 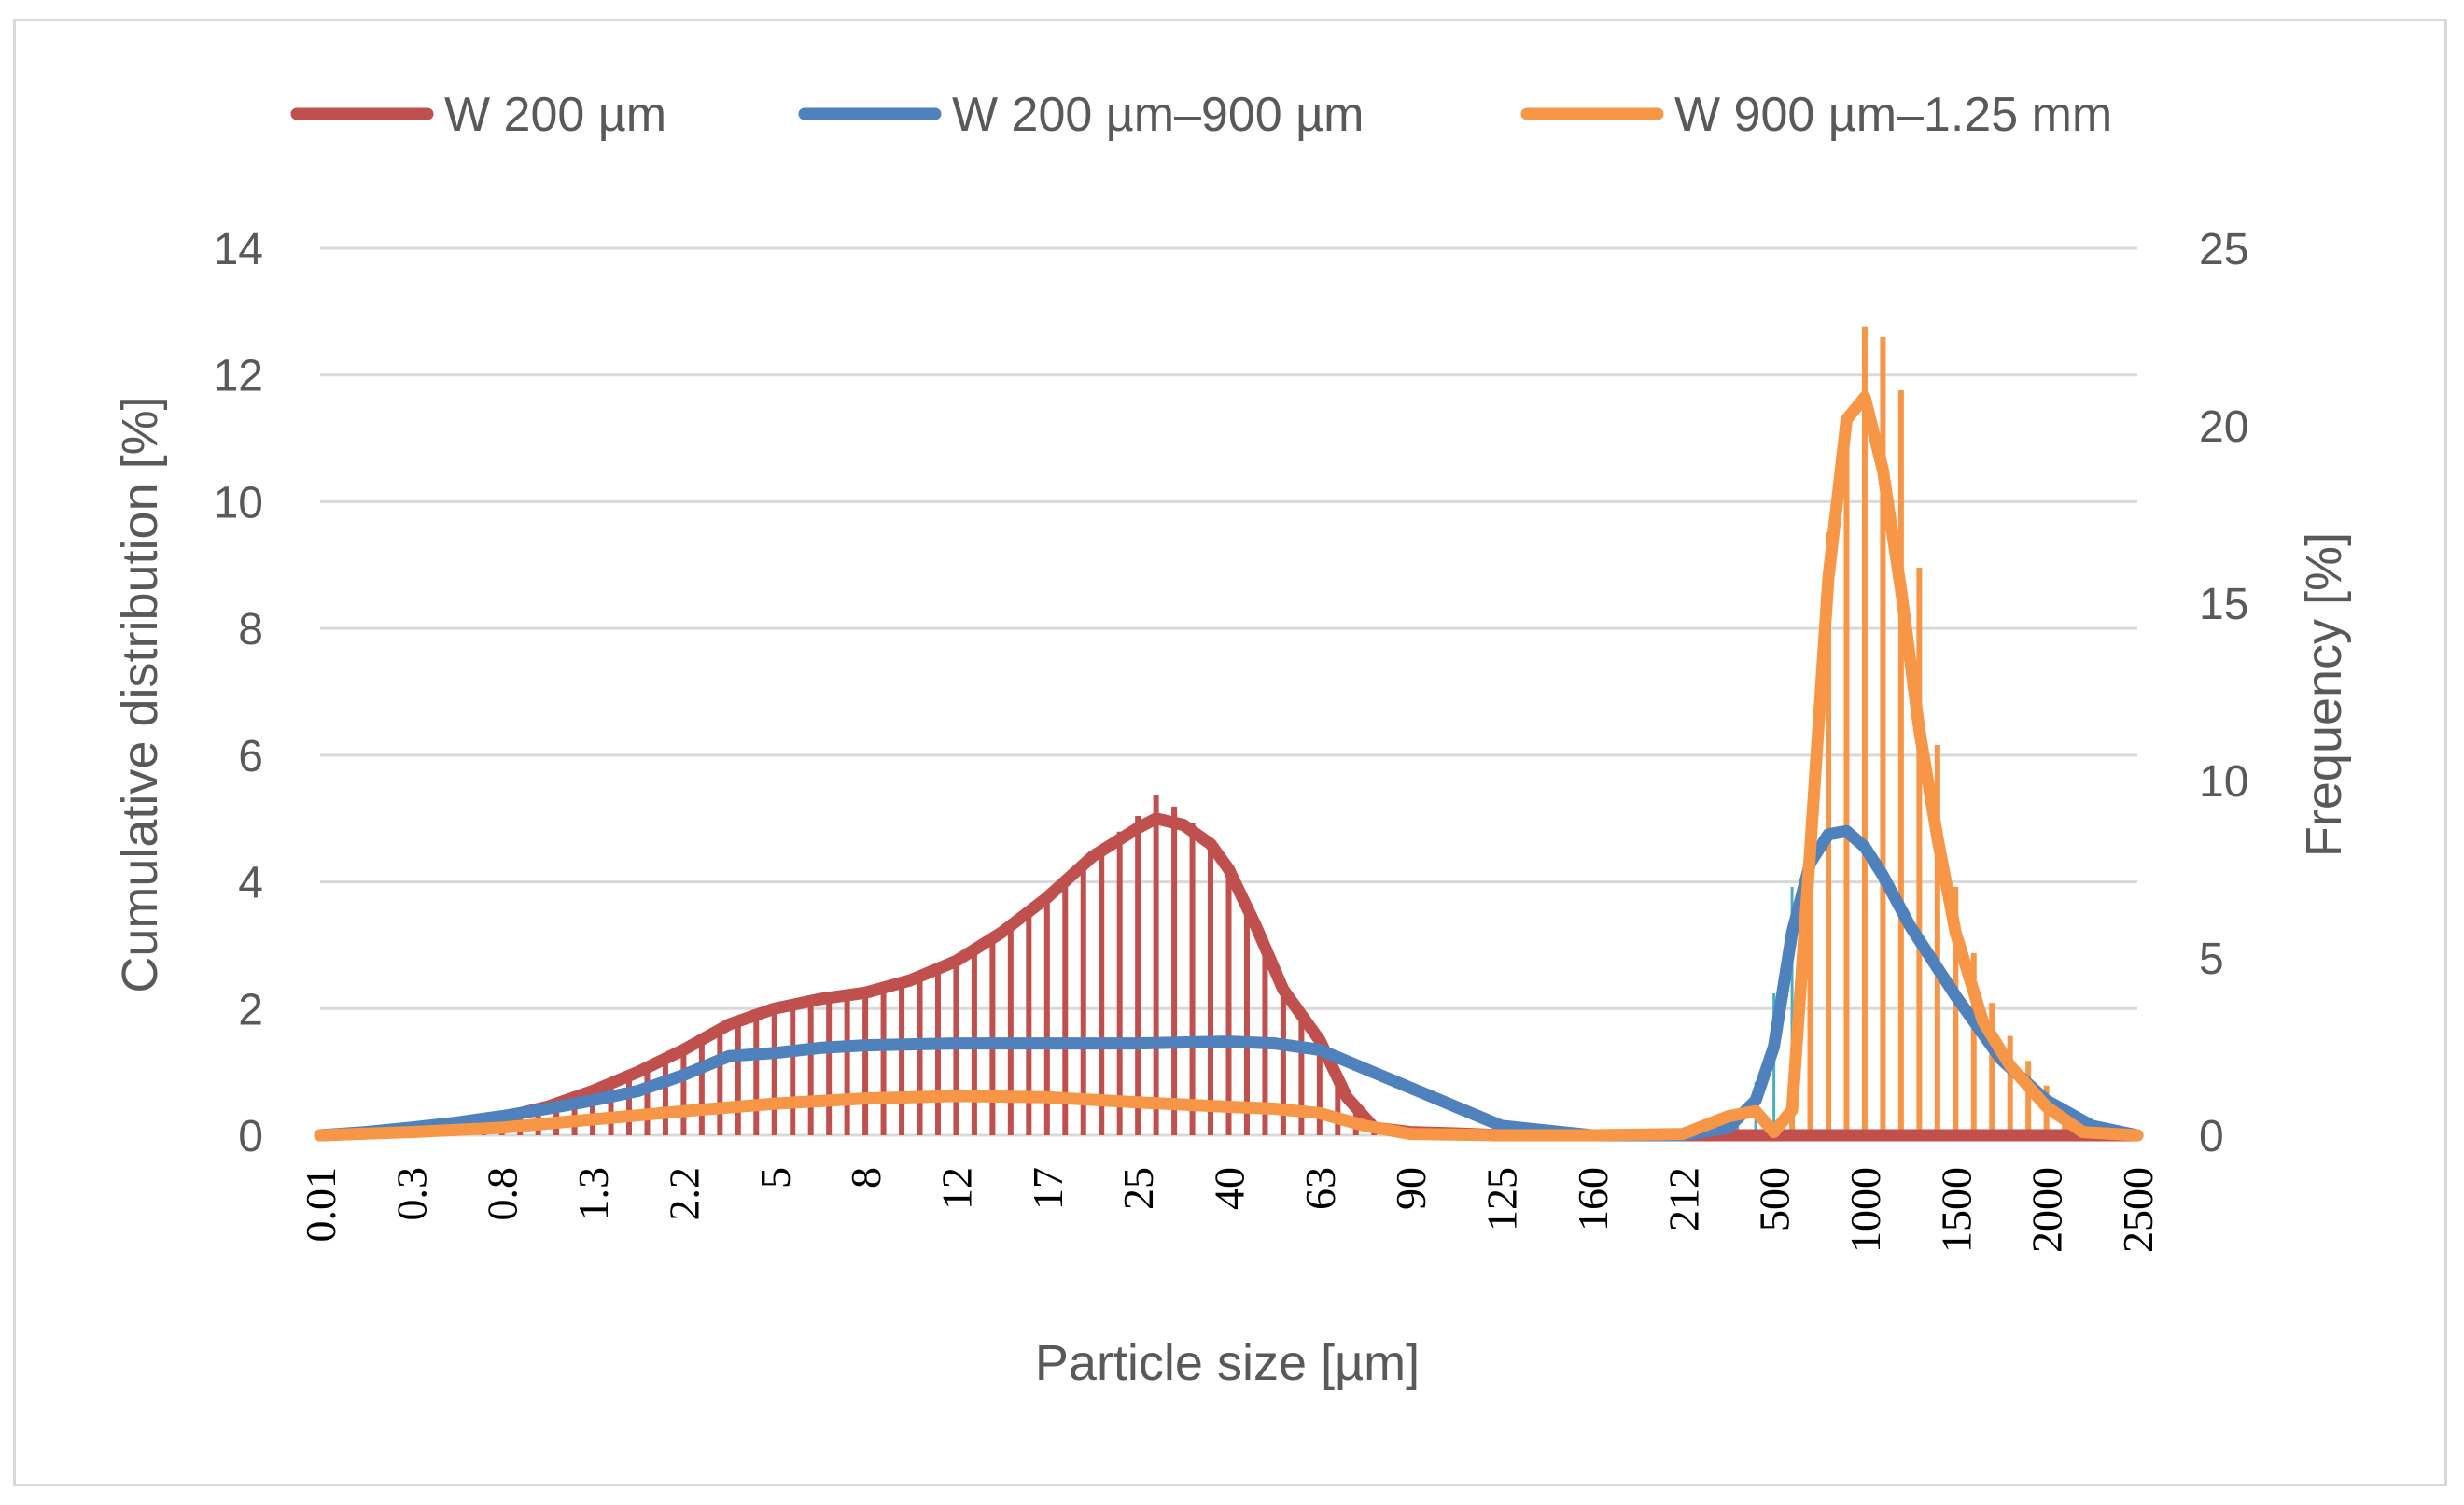 I want to click on y-left-tick-label: 2, so click(x=250, y=1009).